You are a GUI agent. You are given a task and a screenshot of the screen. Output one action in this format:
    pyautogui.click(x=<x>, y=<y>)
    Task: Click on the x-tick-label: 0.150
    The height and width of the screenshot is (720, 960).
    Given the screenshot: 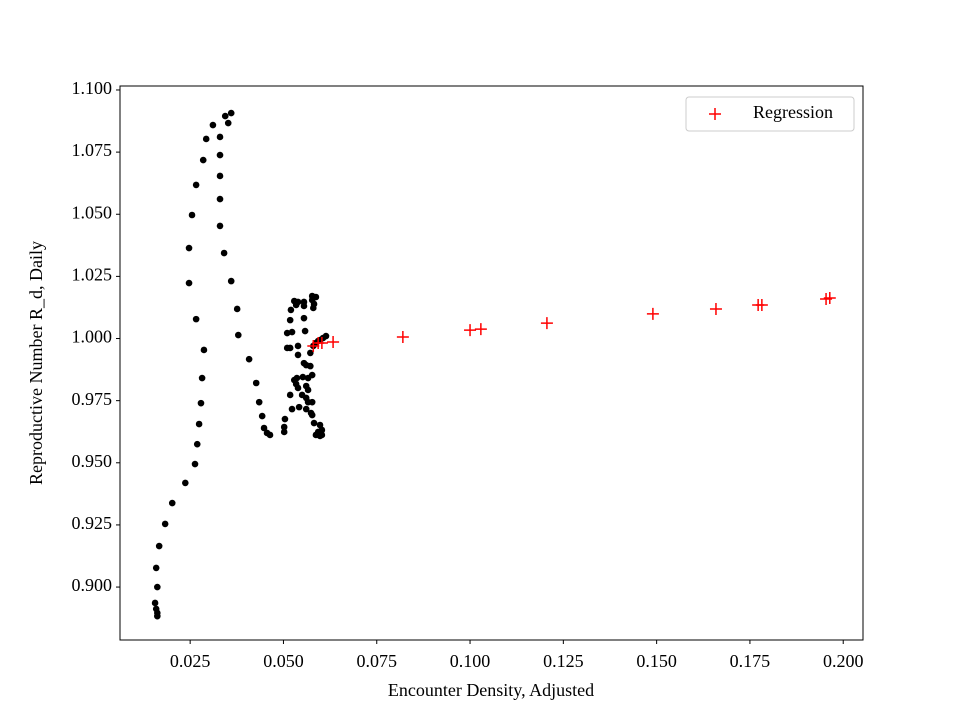 What is the action you would take?
    pyautogui.click(x=656, y=661)
    